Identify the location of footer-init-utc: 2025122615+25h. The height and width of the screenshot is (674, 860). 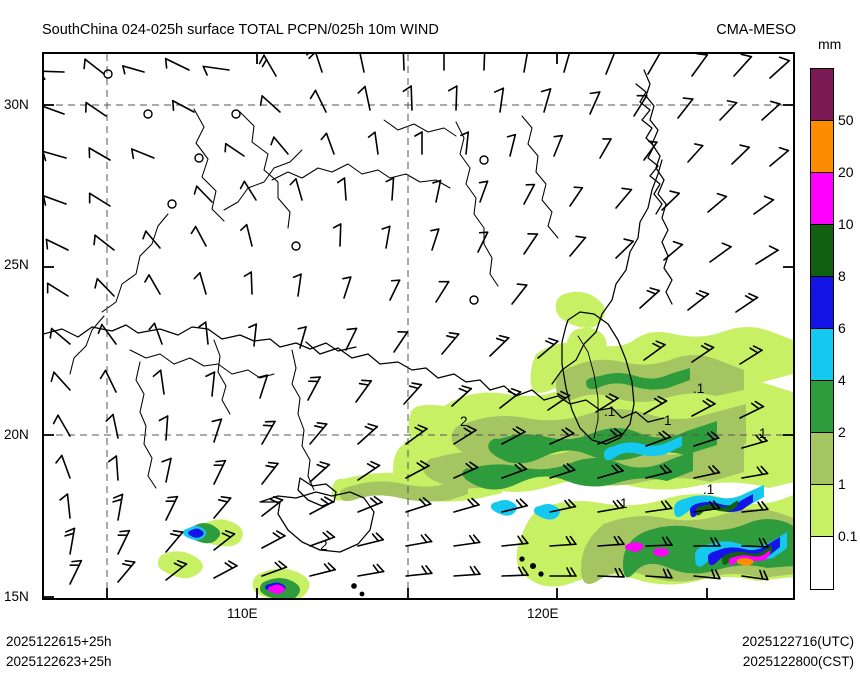
(59, 641).